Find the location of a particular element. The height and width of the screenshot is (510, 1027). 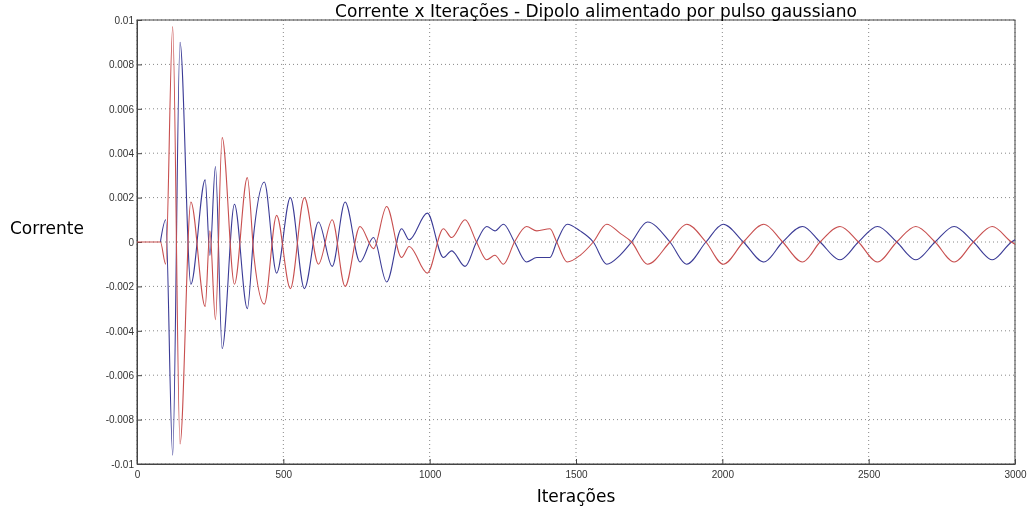

y-tick-label: -0.002 is located at coordinates (120, 287).